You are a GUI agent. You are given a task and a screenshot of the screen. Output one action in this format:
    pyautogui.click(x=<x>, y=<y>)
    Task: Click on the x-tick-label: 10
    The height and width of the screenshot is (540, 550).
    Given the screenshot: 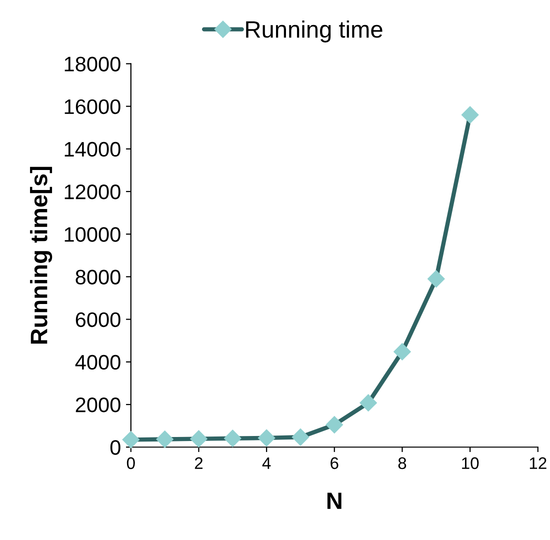 What is the action you would take?
    pyautogui.click(x=470, y=463)
    